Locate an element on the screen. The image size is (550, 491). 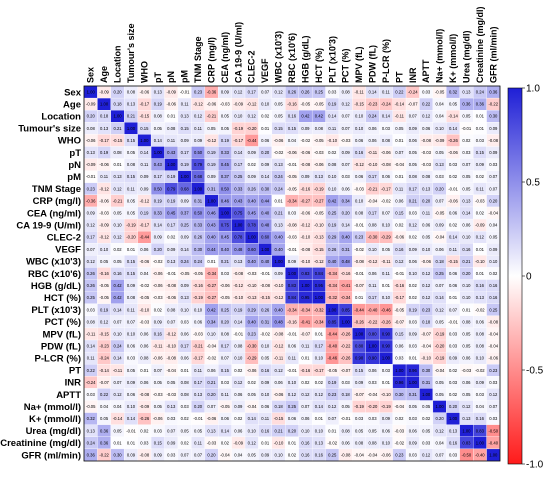
cell-value-label: 0.50 is located at coordinates (198, 213).